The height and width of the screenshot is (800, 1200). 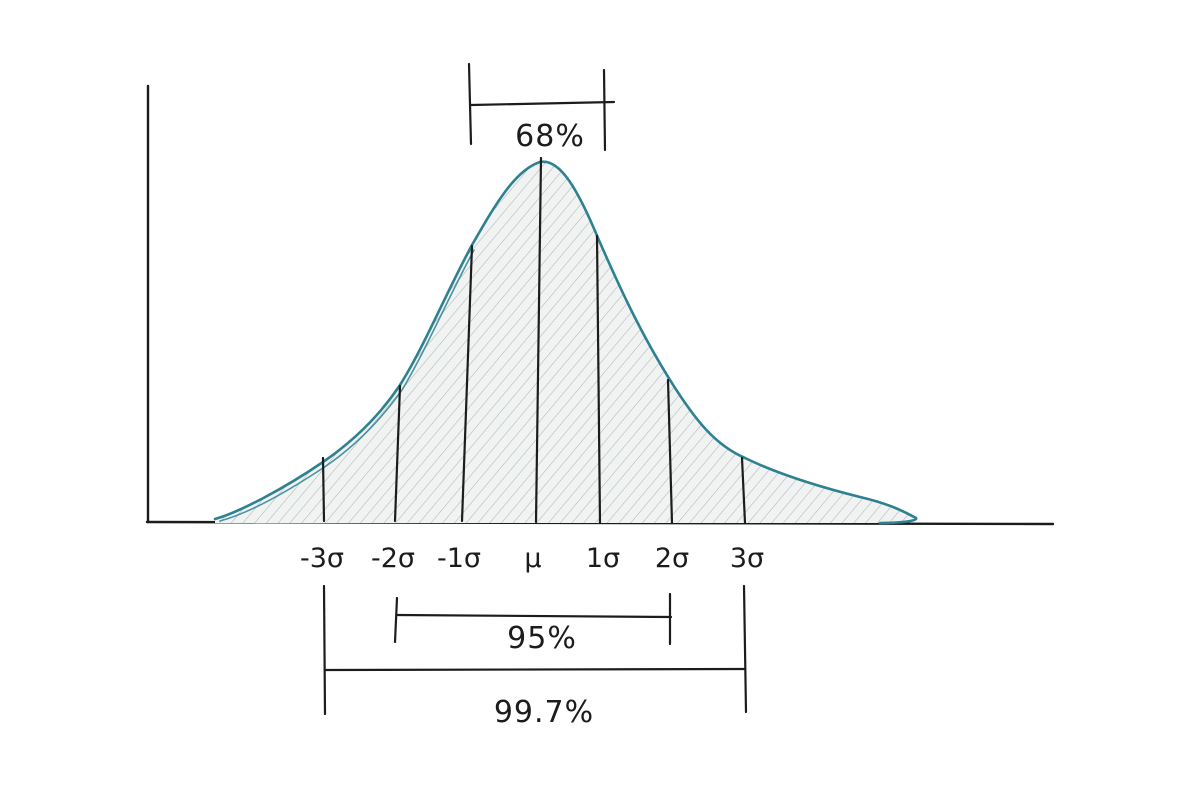 I want to click on bell-curve-sketch-stroke, so click(x=347, y=385).